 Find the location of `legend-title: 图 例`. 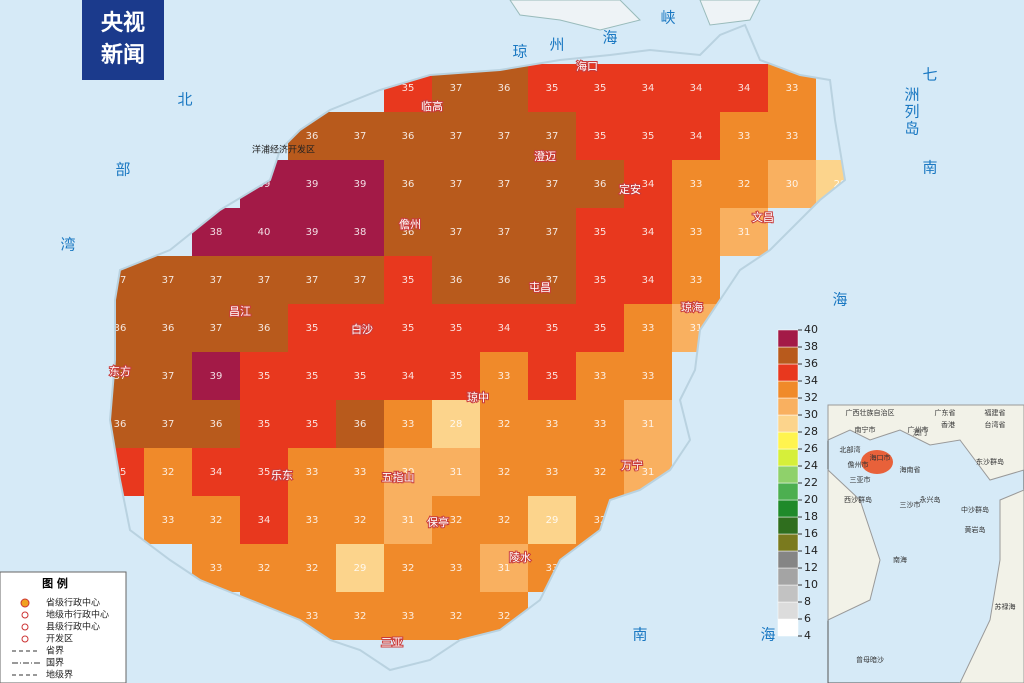

legend-title: 图 例 is located at coordinates (55, 583).